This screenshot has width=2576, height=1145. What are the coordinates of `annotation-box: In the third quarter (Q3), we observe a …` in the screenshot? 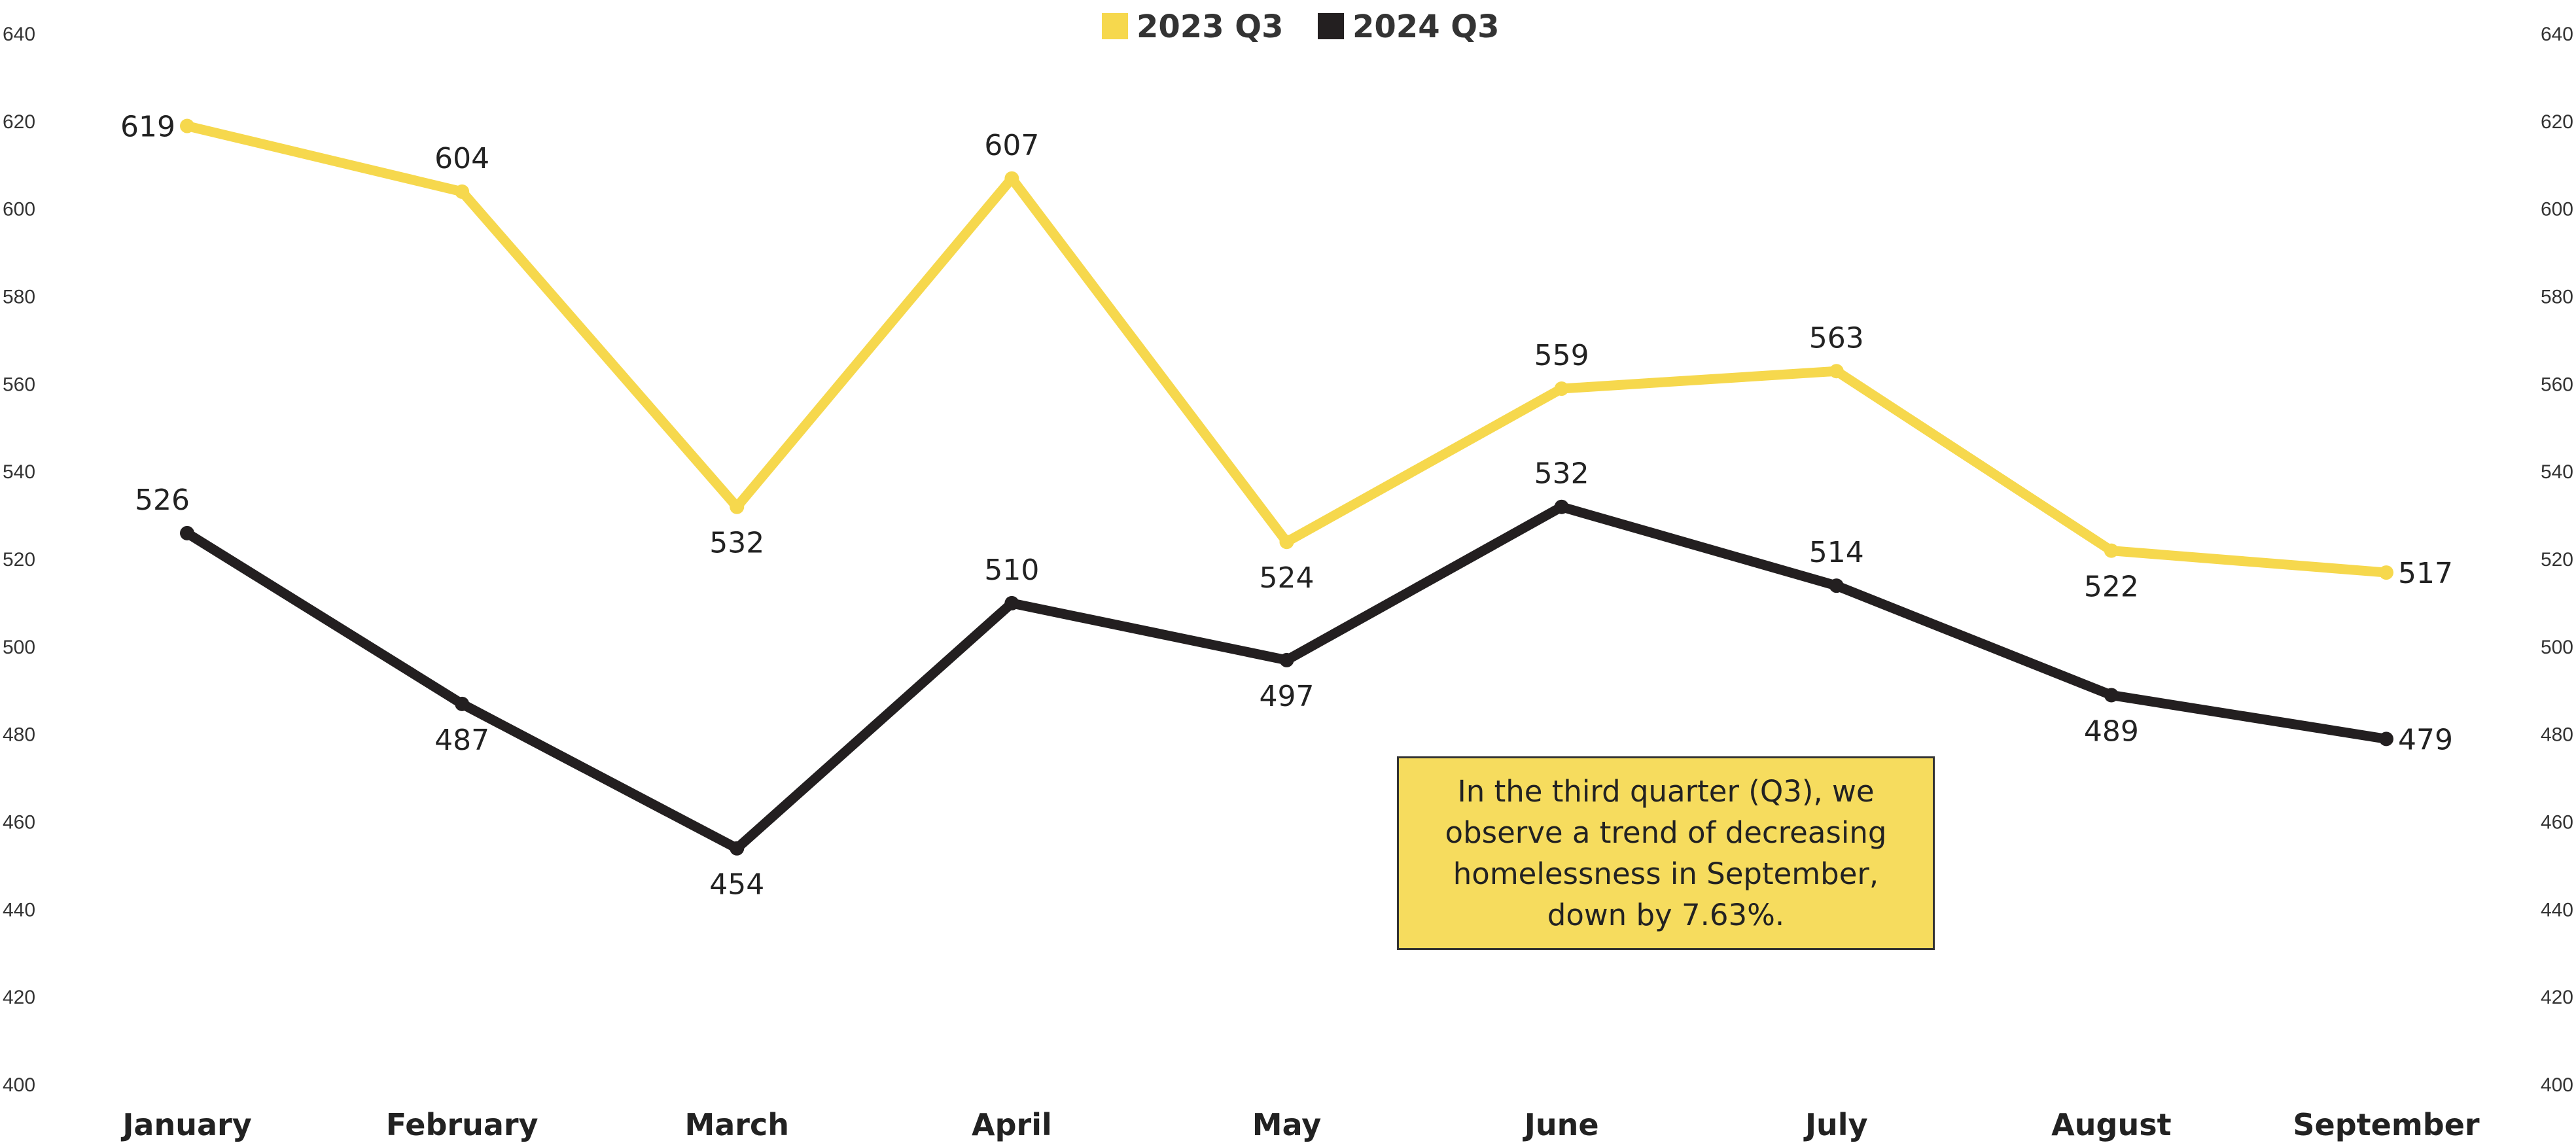 It's located at (1666, 853).